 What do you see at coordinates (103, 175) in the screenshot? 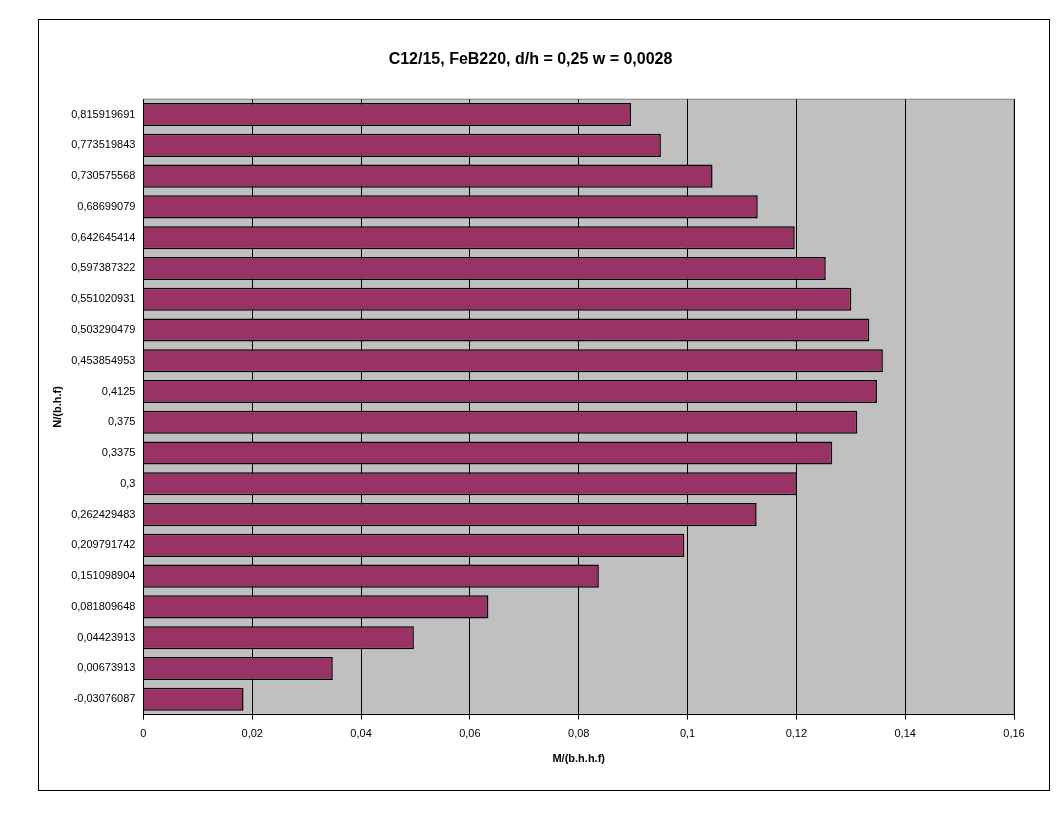
I see `y-tick-label: 0,730575568` at bounding box center [103, 175].